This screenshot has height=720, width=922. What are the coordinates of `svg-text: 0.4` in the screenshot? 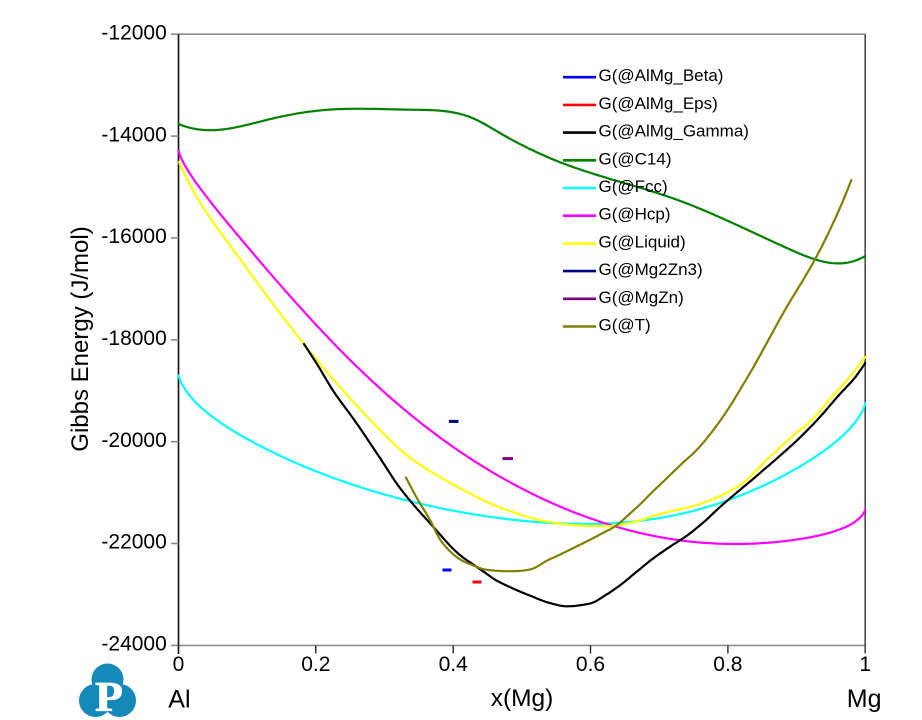 It's located at (454, 664).